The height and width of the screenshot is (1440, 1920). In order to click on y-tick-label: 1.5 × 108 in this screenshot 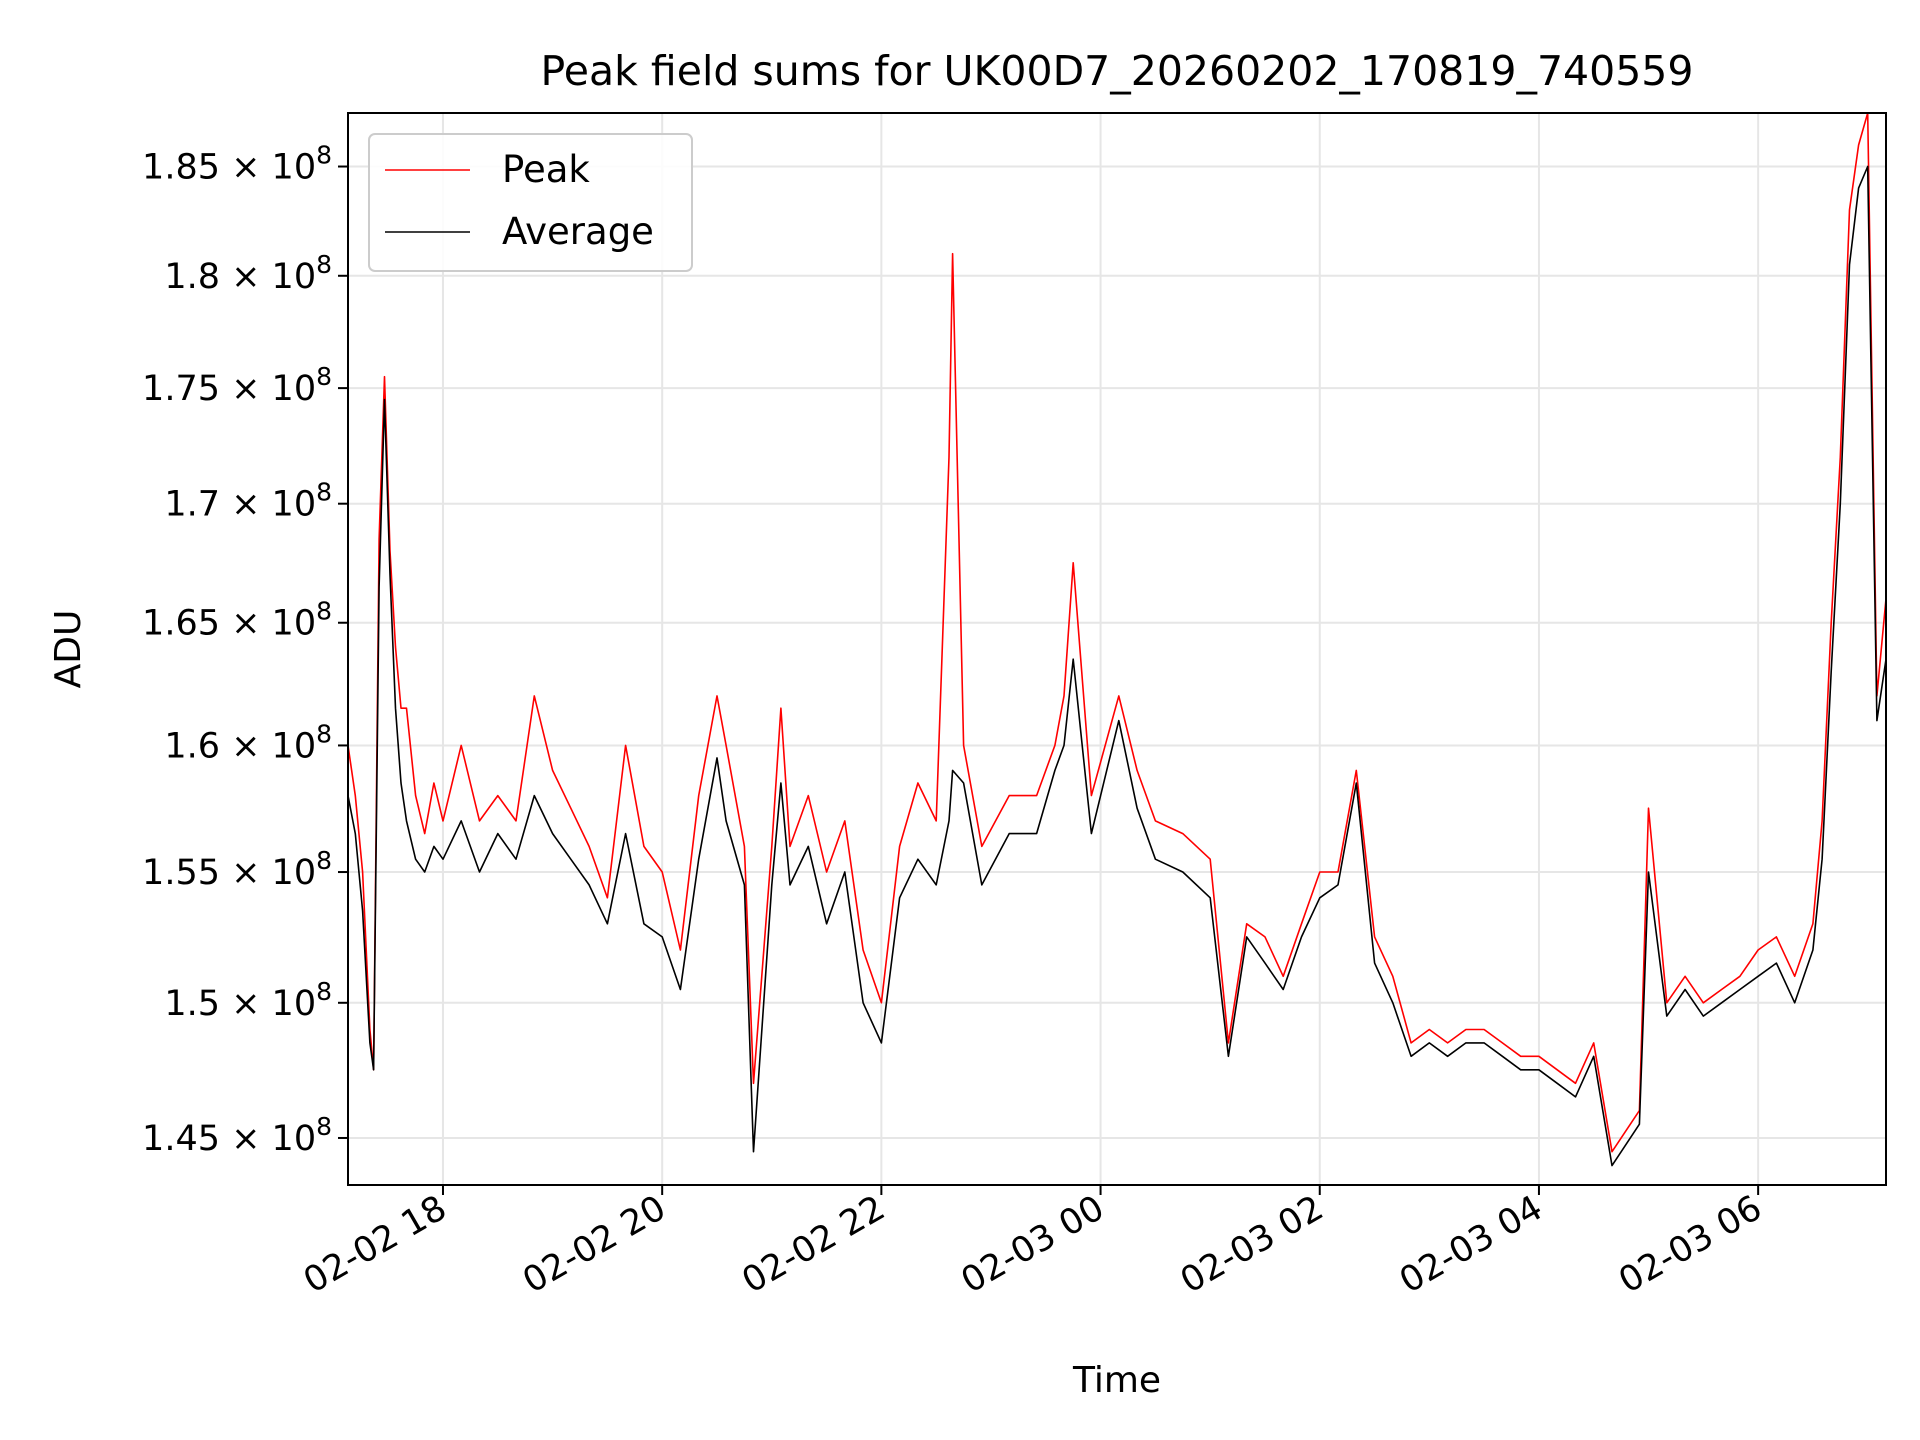, I will do `click(248, 1000)`.